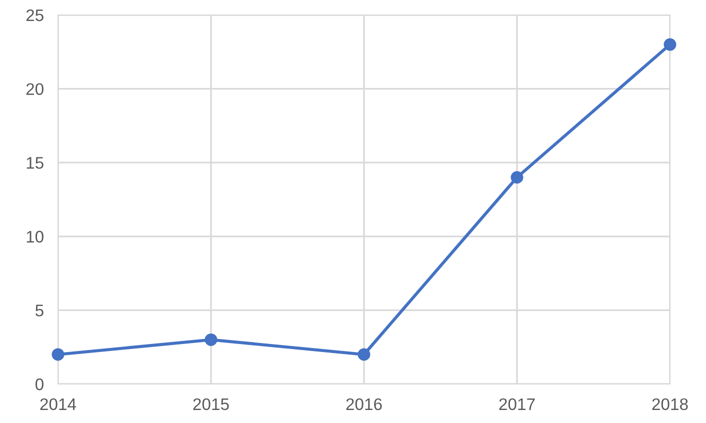  Describe the element at coordinates (40, 310) in the screenshot. I see `y-tick-label: 5` at that location.